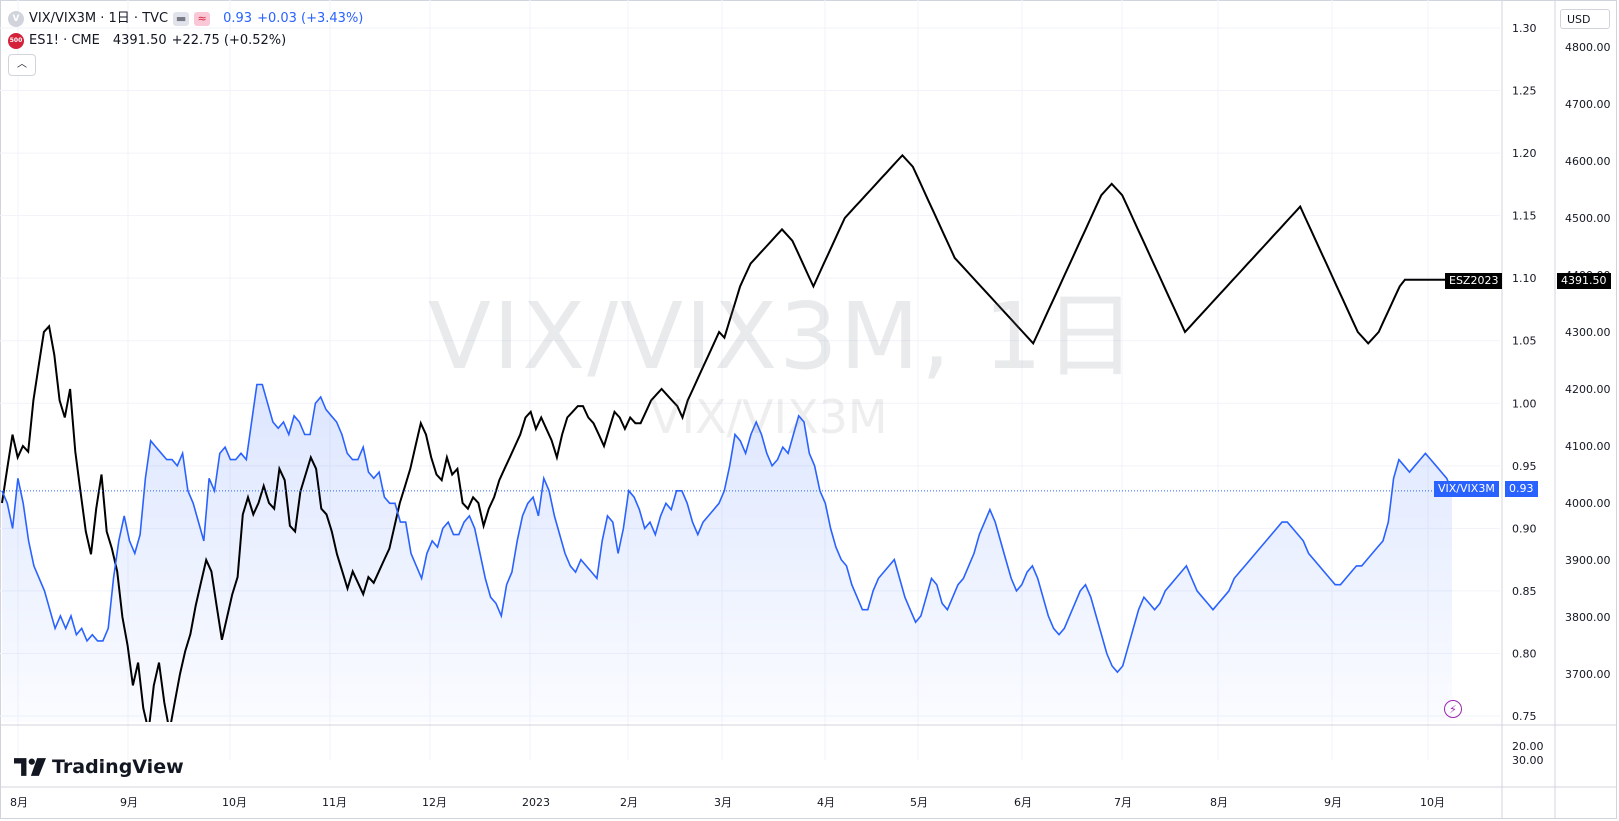 The width and height of the screenshot is (1619, 821). Describe the element at coordinates (118, 767) in the screenshot. I see `tradingview-wordmark: TradingView` at that location.